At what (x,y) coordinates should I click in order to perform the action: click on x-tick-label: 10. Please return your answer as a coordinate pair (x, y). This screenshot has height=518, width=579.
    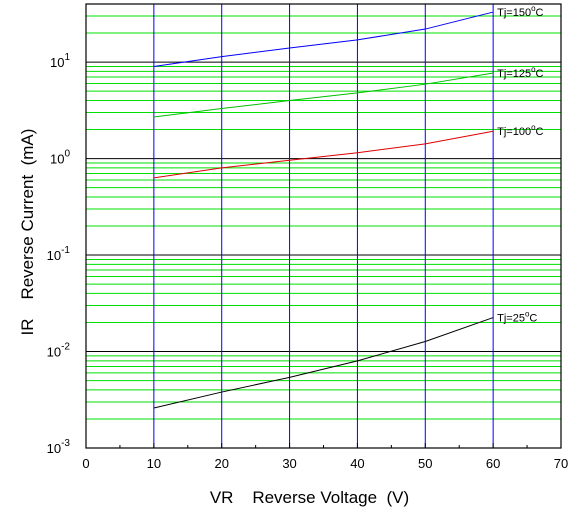
    Looking at the image, I should click on (154, 463).